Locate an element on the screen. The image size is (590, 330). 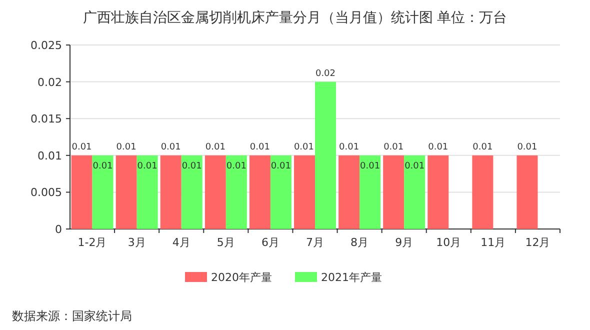
y-tick-label: 0 is located at coordinates (58, 229).